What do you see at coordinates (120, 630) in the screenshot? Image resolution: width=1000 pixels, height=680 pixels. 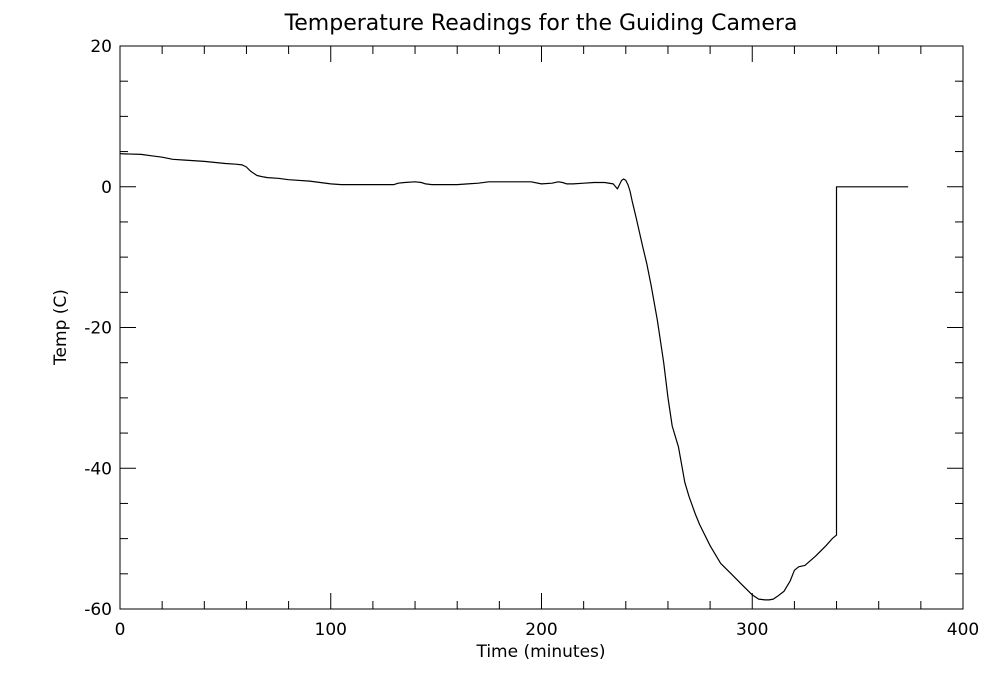 I see `x-tick-label: 0` at bounding box center [120, 630].